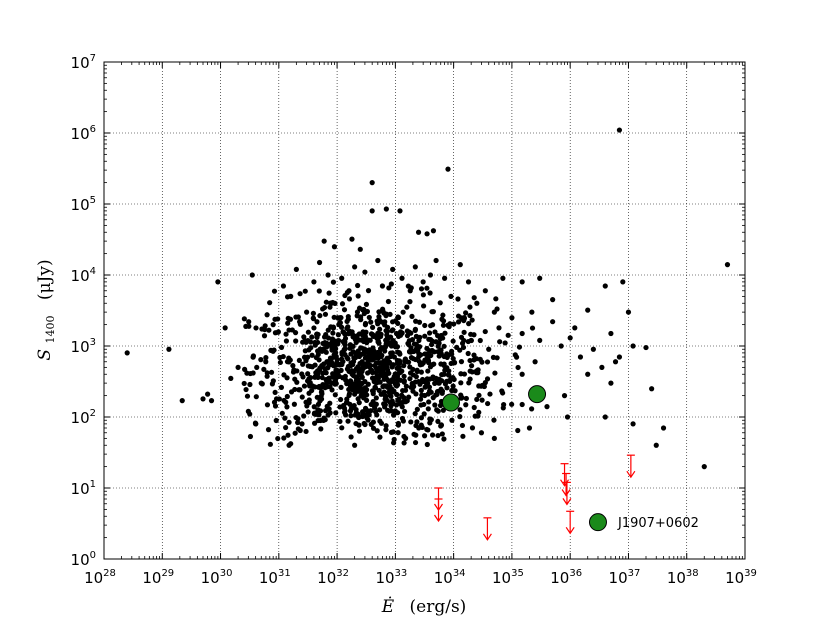 The width and height of the screenshot is (830, 623). Describe the element at coordinates (424, 606) in the screenshot. I see `x-axis-title: Ė (erg/s)` at that location.